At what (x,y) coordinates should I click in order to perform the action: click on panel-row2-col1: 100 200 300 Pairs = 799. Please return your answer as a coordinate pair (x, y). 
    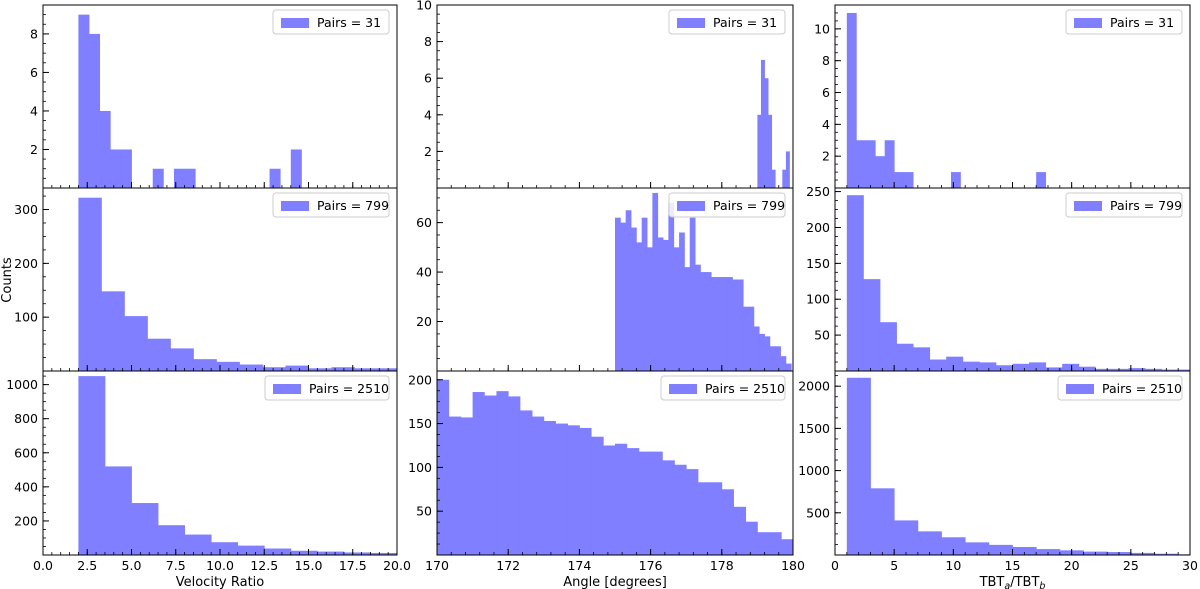
    Looking at the image, I should click on (206, 279).